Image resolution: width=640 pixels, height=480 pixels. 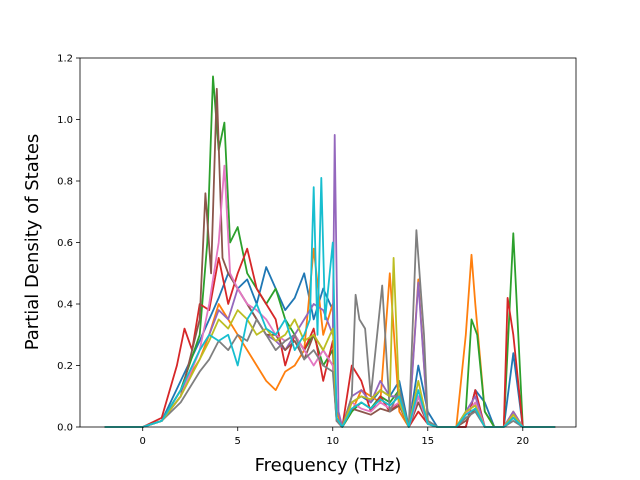 What do you see at coordinates (65, 366) in the screenshot?
I see `y-tick-label: 0.2` at bounding box center [65, 366].